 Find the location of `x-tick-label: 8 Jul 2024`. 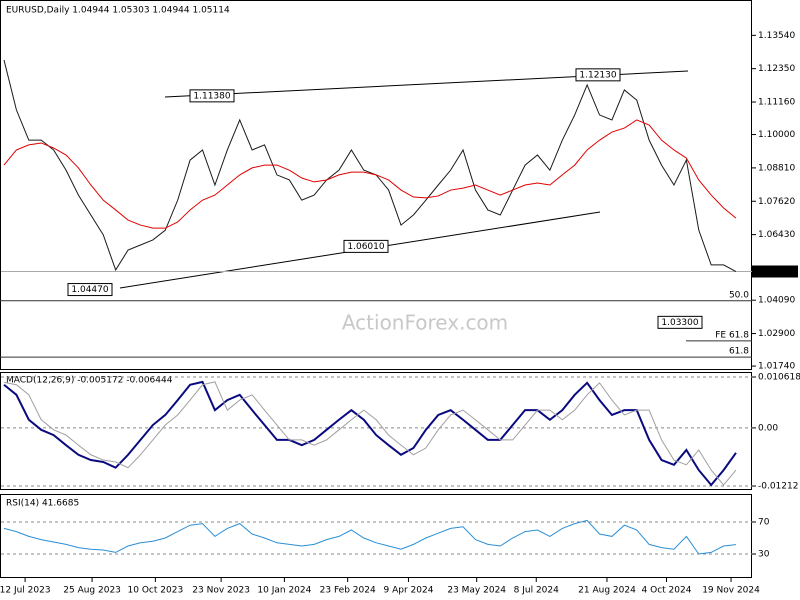

x-tick-label: 8 Jul 2024 is located at coordinates (536, 591).